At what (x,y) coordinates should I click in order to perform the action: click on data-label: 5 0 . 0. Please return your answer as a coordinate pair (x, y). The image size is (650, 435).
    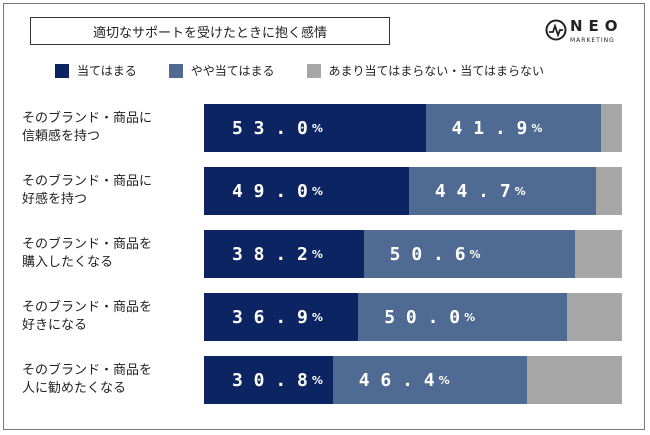
    Looking at the image, I should click on (422, 317).